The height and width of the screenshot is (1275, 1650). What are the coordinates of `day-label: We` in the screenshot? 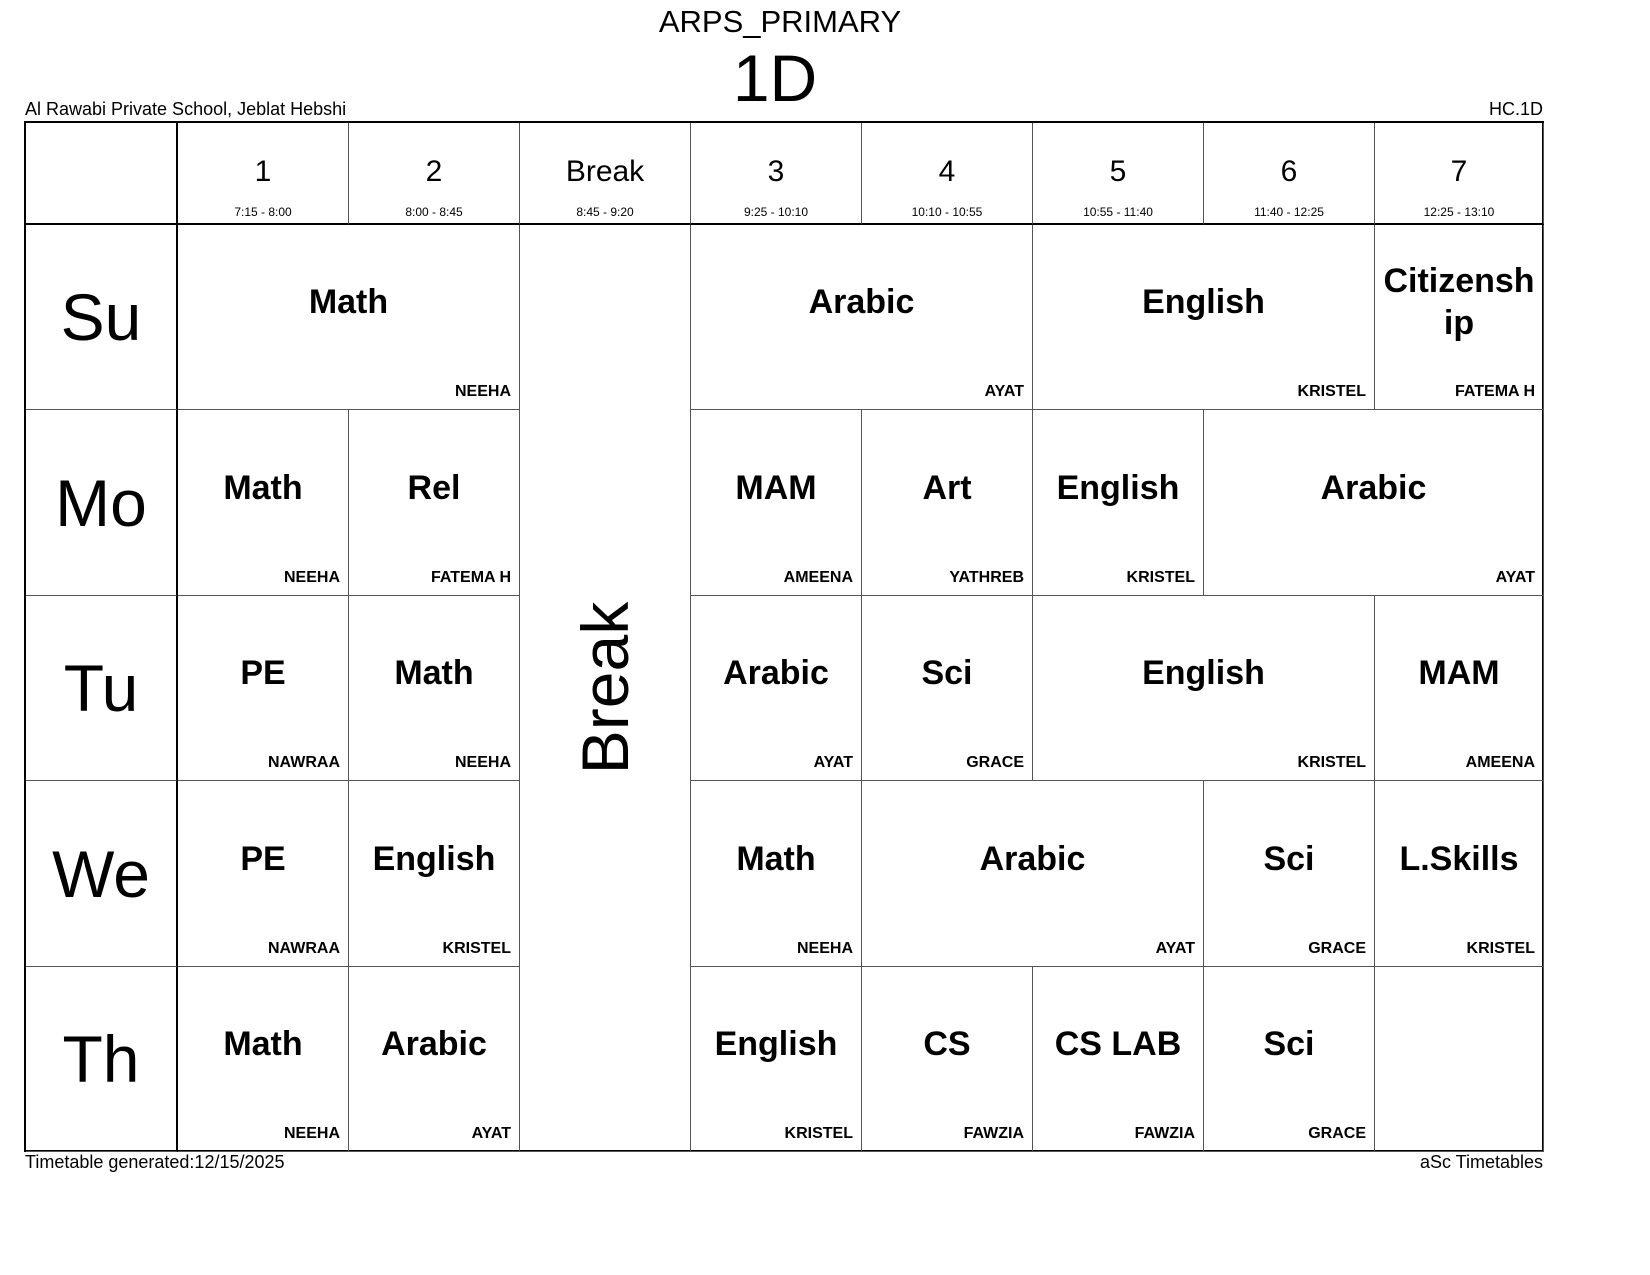 It's located at (102, 874).